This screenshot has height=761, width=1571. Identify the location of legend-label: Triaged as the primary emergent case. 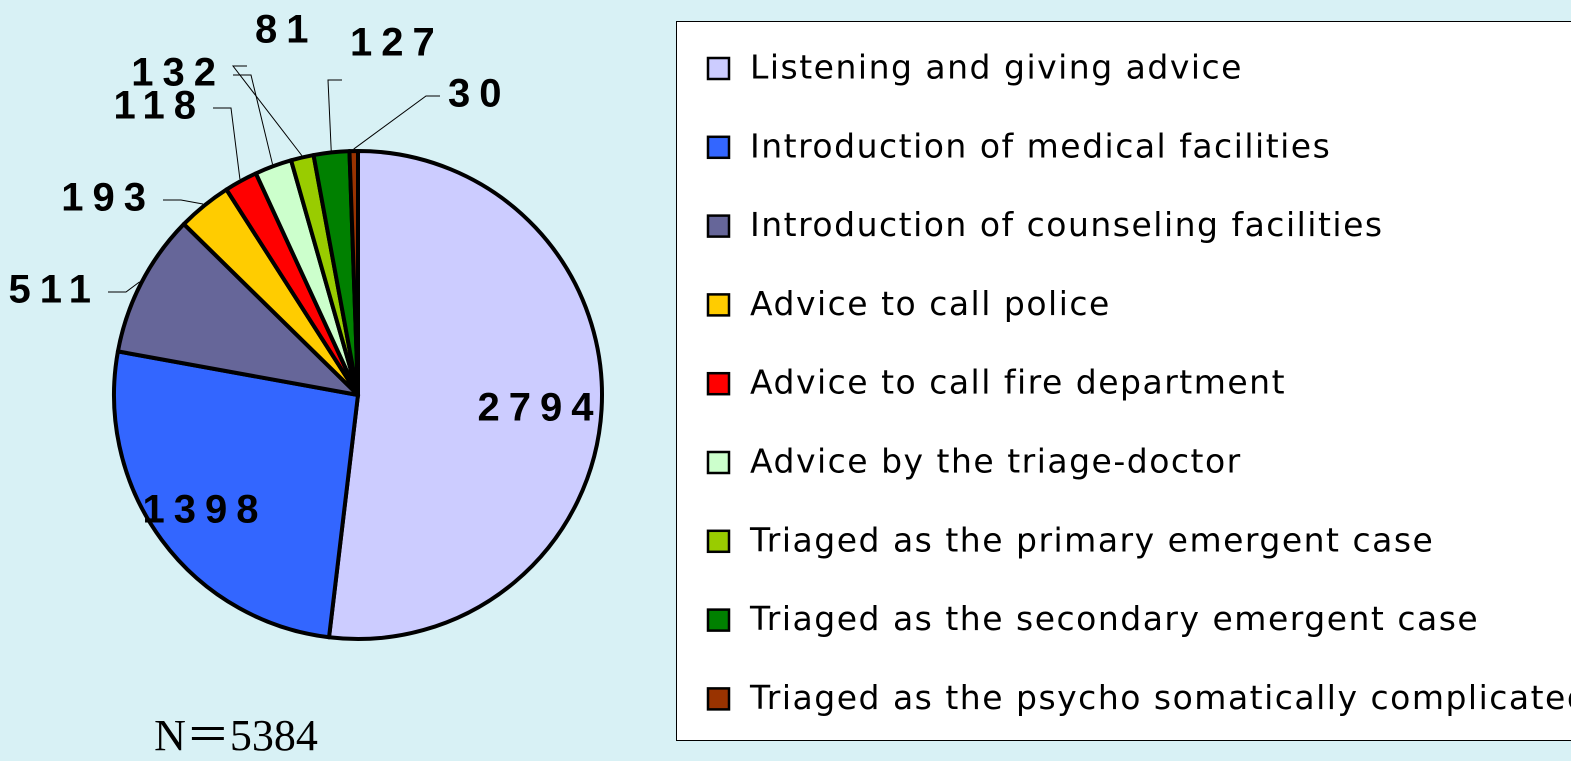
(1091, 539).